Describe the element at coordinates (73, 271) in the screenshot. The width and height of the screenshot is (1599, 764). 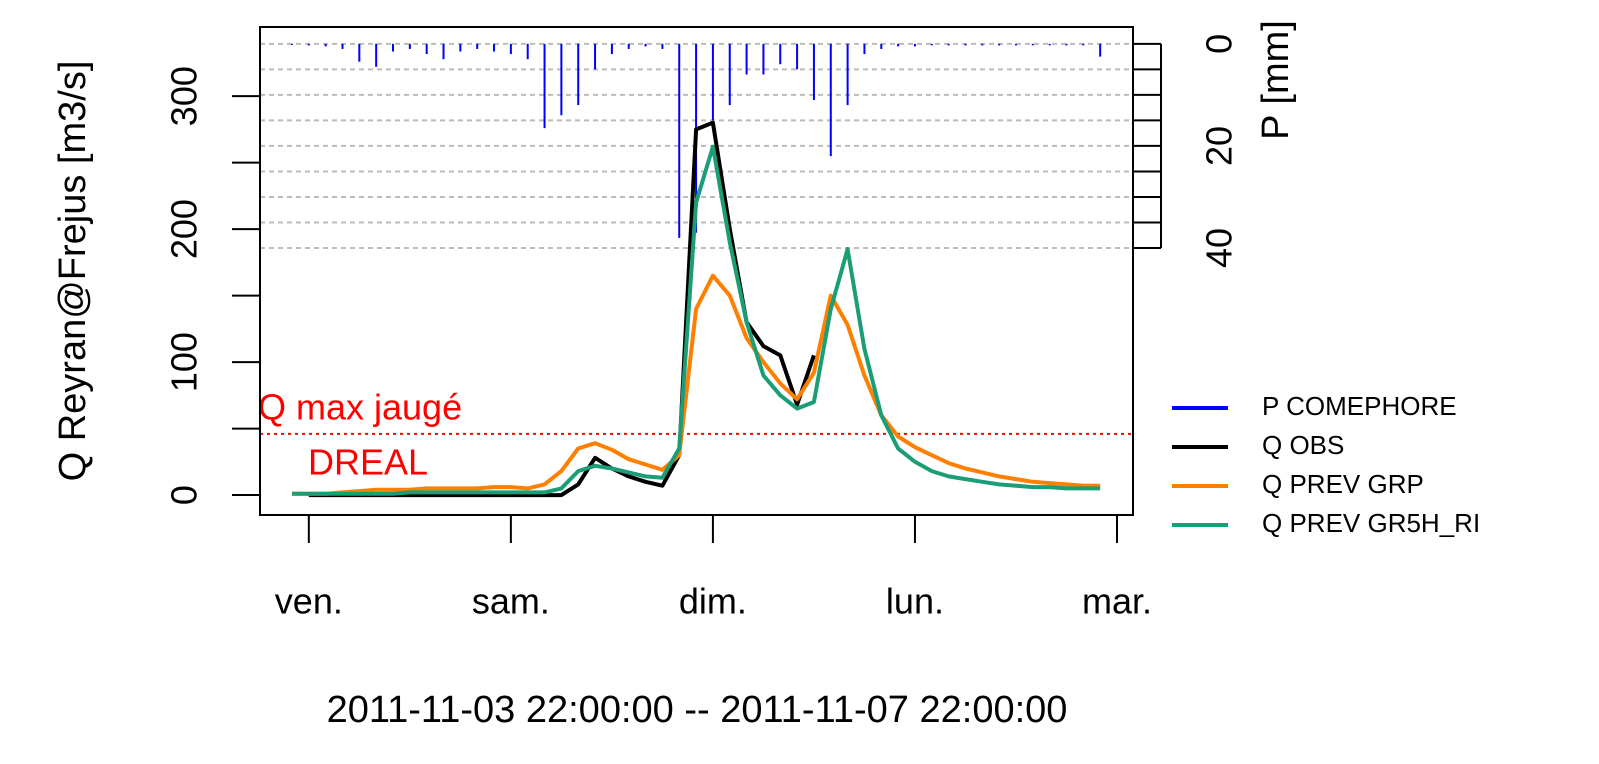
I see `y-axis-label: Q Reyran@Frejus [m3/s]` at that location.